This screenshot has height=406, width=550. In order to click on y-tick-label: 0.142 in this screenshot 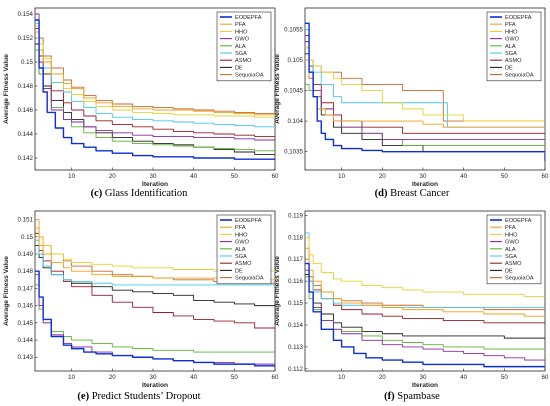, I will do `click(26, 158)`.